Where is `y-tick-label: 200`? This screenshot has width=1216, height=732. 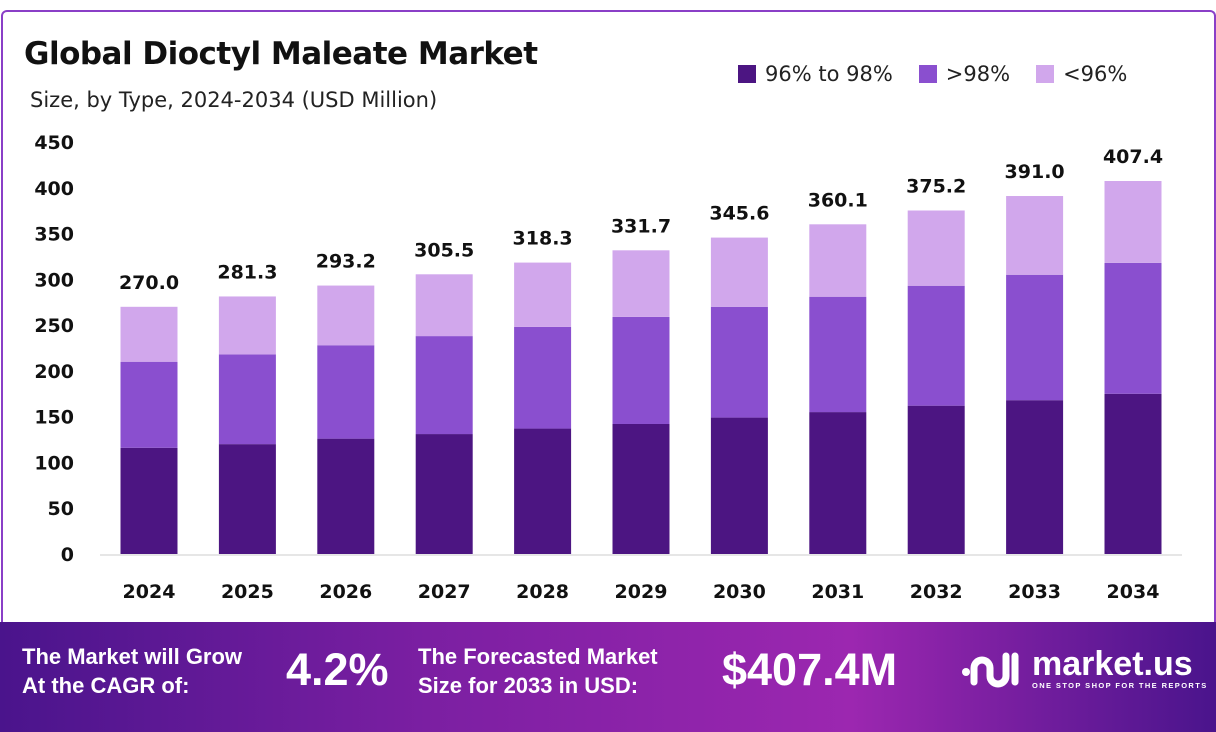 y-tick-label: 200 is located at coordinates (54, 372).